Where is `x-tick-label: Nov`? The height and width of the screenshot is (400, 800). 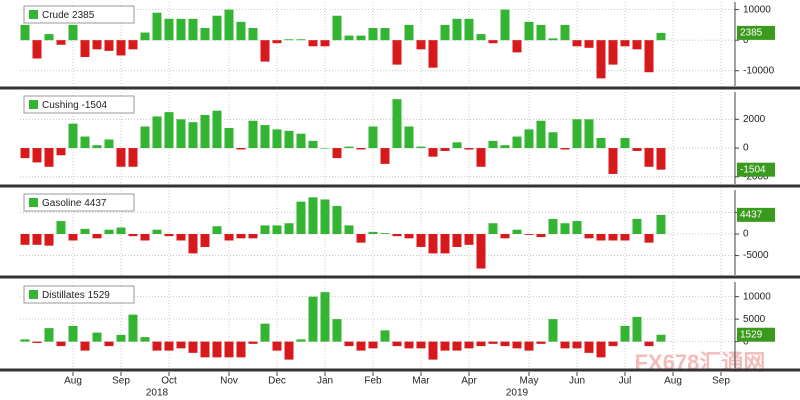 x-tick-label: Nov is located at coordinates (229, 381).